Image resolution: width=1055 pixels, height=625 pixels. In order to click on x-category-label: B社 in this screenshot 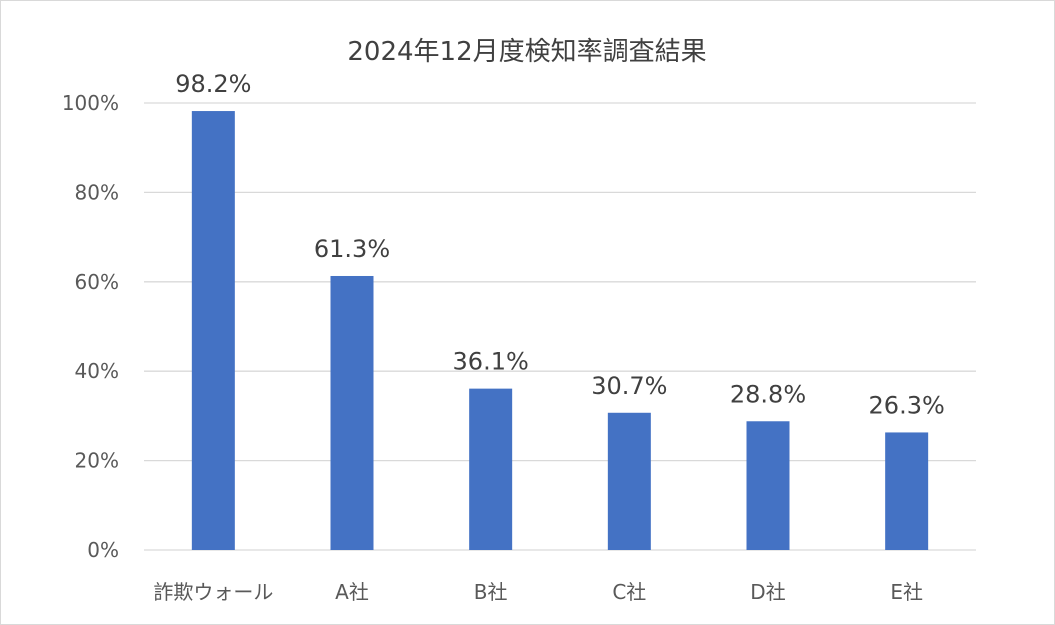, I will do `click(491, 592)`.